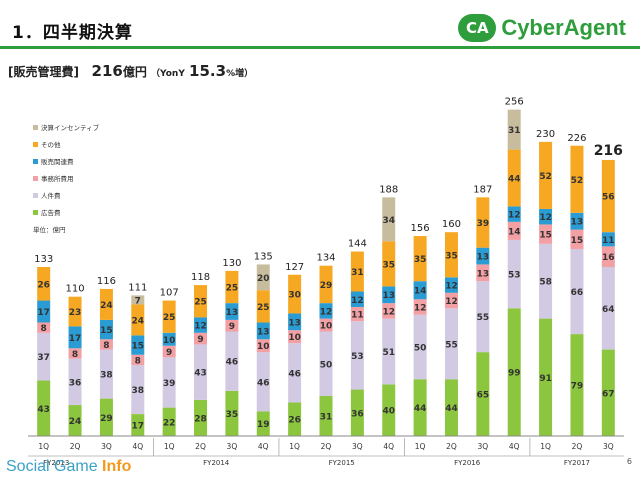 This screenshot has height=480, width=640. What do you see at coordinates (200, 419) in the screenshot?
I see `segment-value-label: 28` at bounding box center [200, 419].